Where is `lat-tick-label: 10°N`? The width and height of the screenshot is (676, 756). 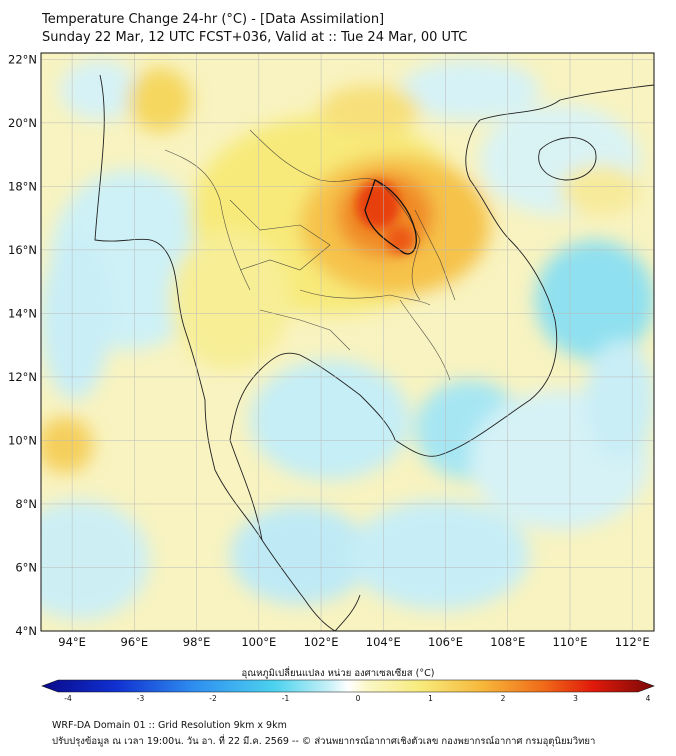
lat-tick-label: 10°N is located at coordinates (22, 440).